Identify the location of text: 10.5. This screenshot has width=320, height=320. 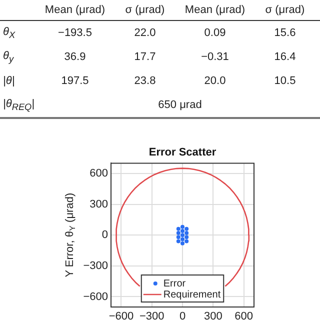
(285, 81).